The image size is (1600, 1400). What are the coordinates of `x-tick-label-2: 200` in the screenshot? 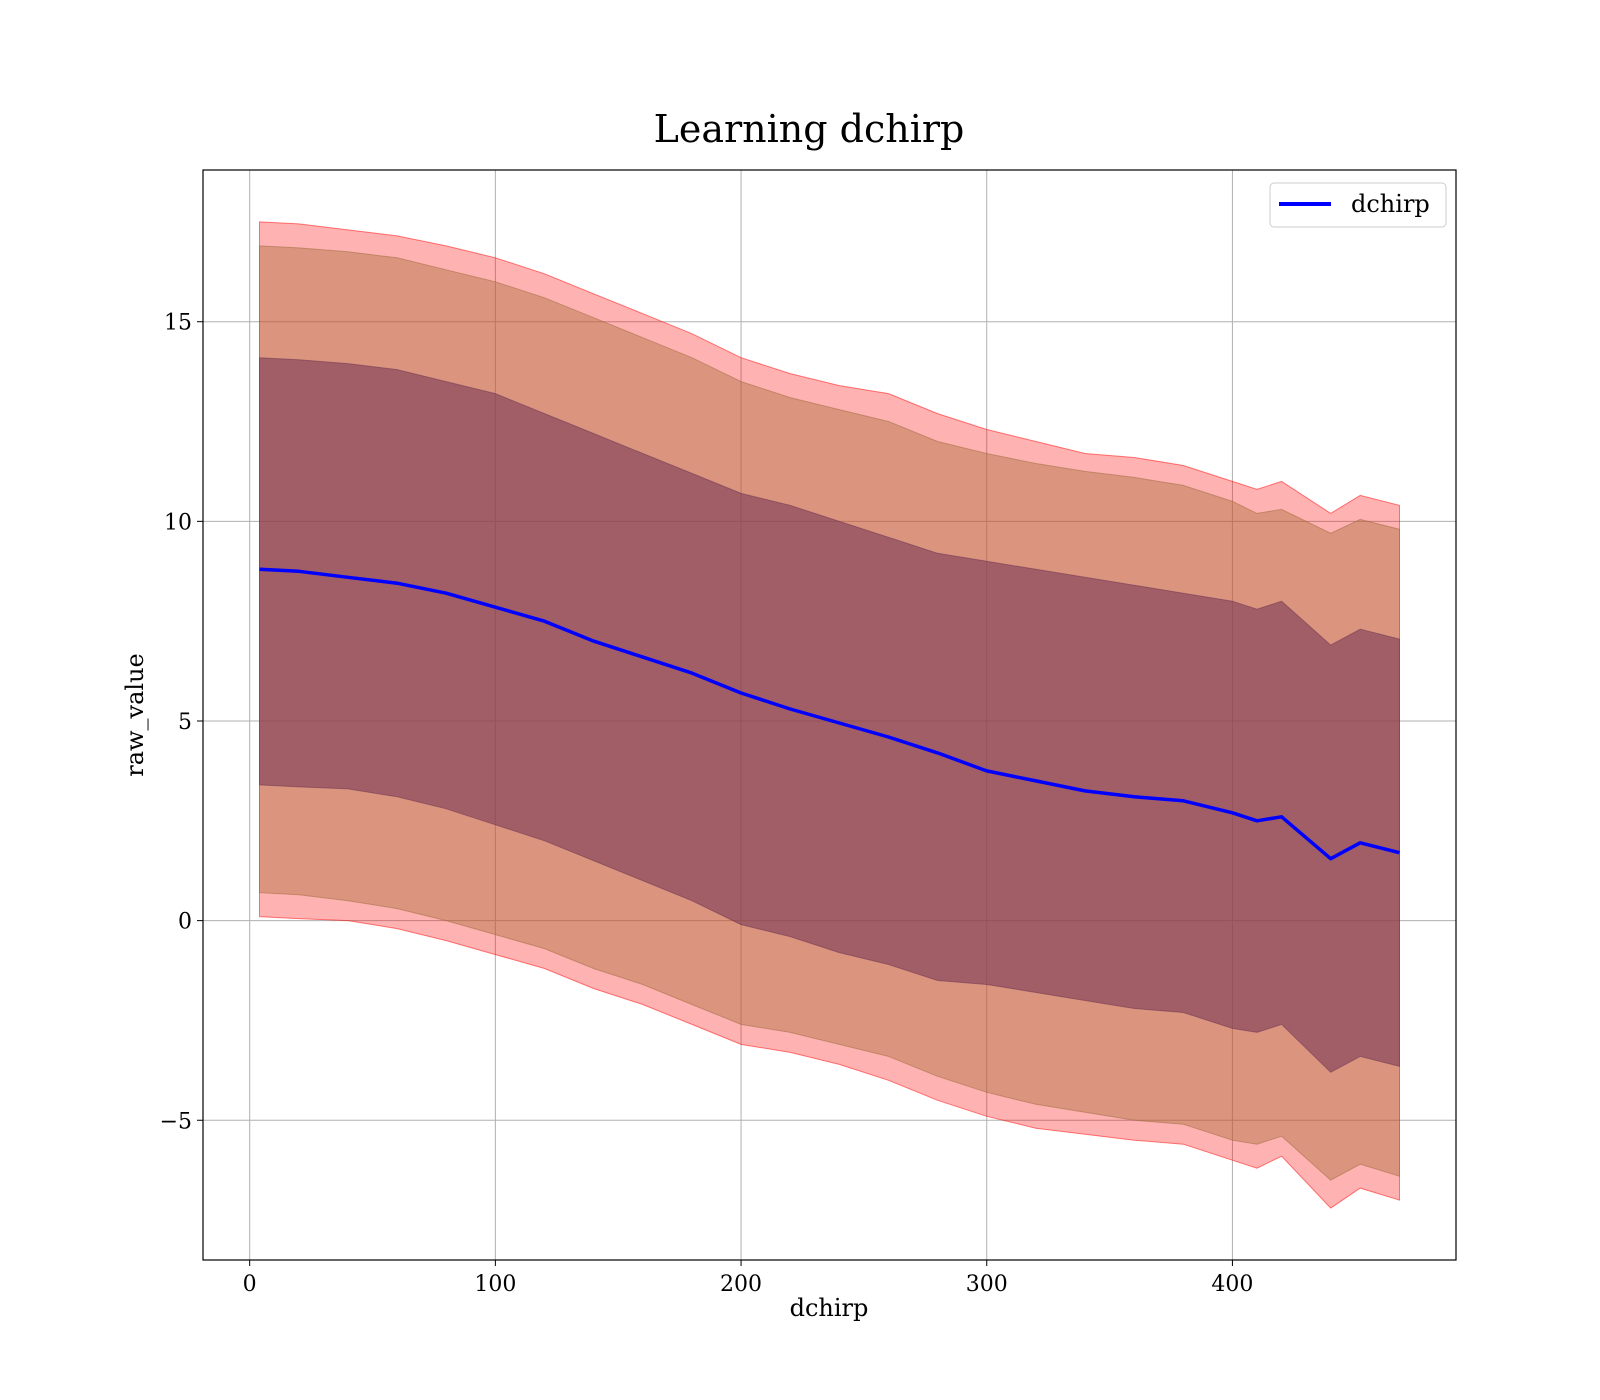 It's located at (741, 1284).